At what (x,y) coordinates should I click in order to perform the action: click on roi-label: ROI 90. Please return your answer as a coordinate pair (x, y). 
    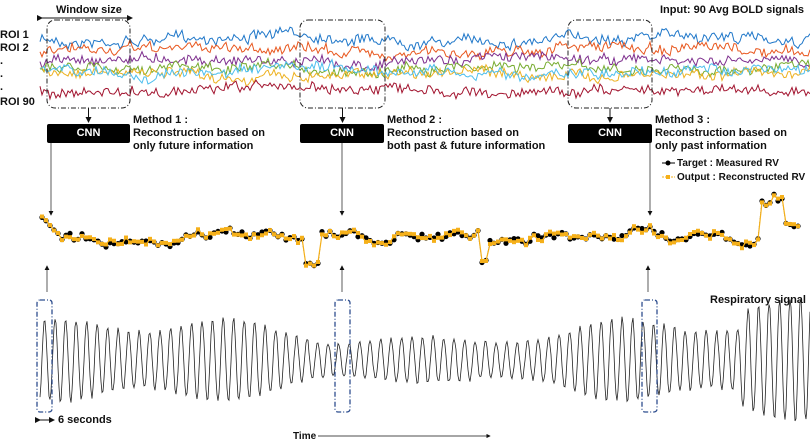
    Looking at the image, I should click on (17, 102).